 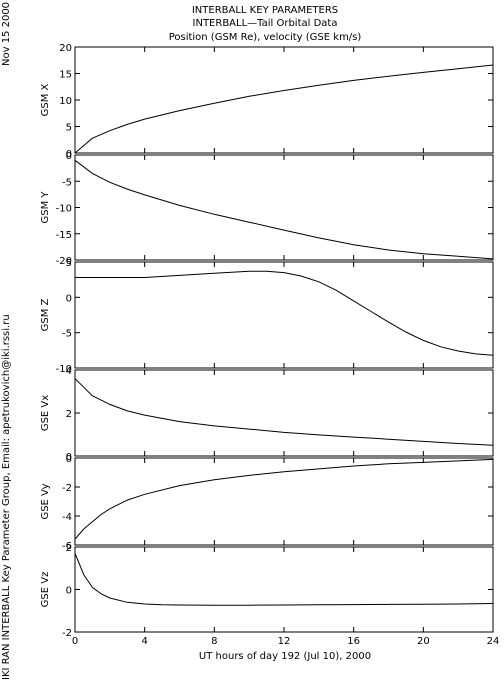 What do you see at coordinates (65, 101) in the screenshot?
I see `y-tick-label: 10` at bounding box center [65, 101].